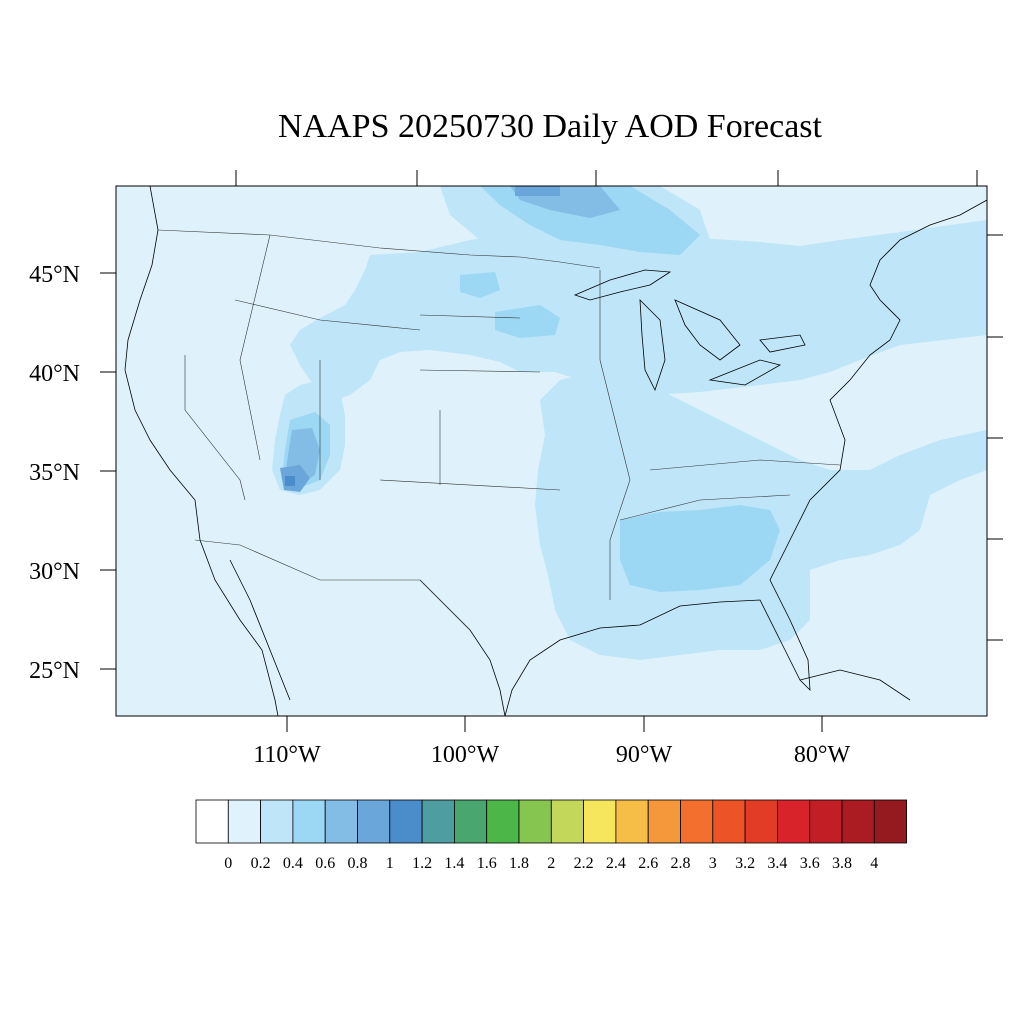 The width and height of the screenshot is (1024, 1024). What do you see at coordinates (54, 572) in the screenshot?
I see `lat-label-30: 30°N` at bounding box center [54, 572].